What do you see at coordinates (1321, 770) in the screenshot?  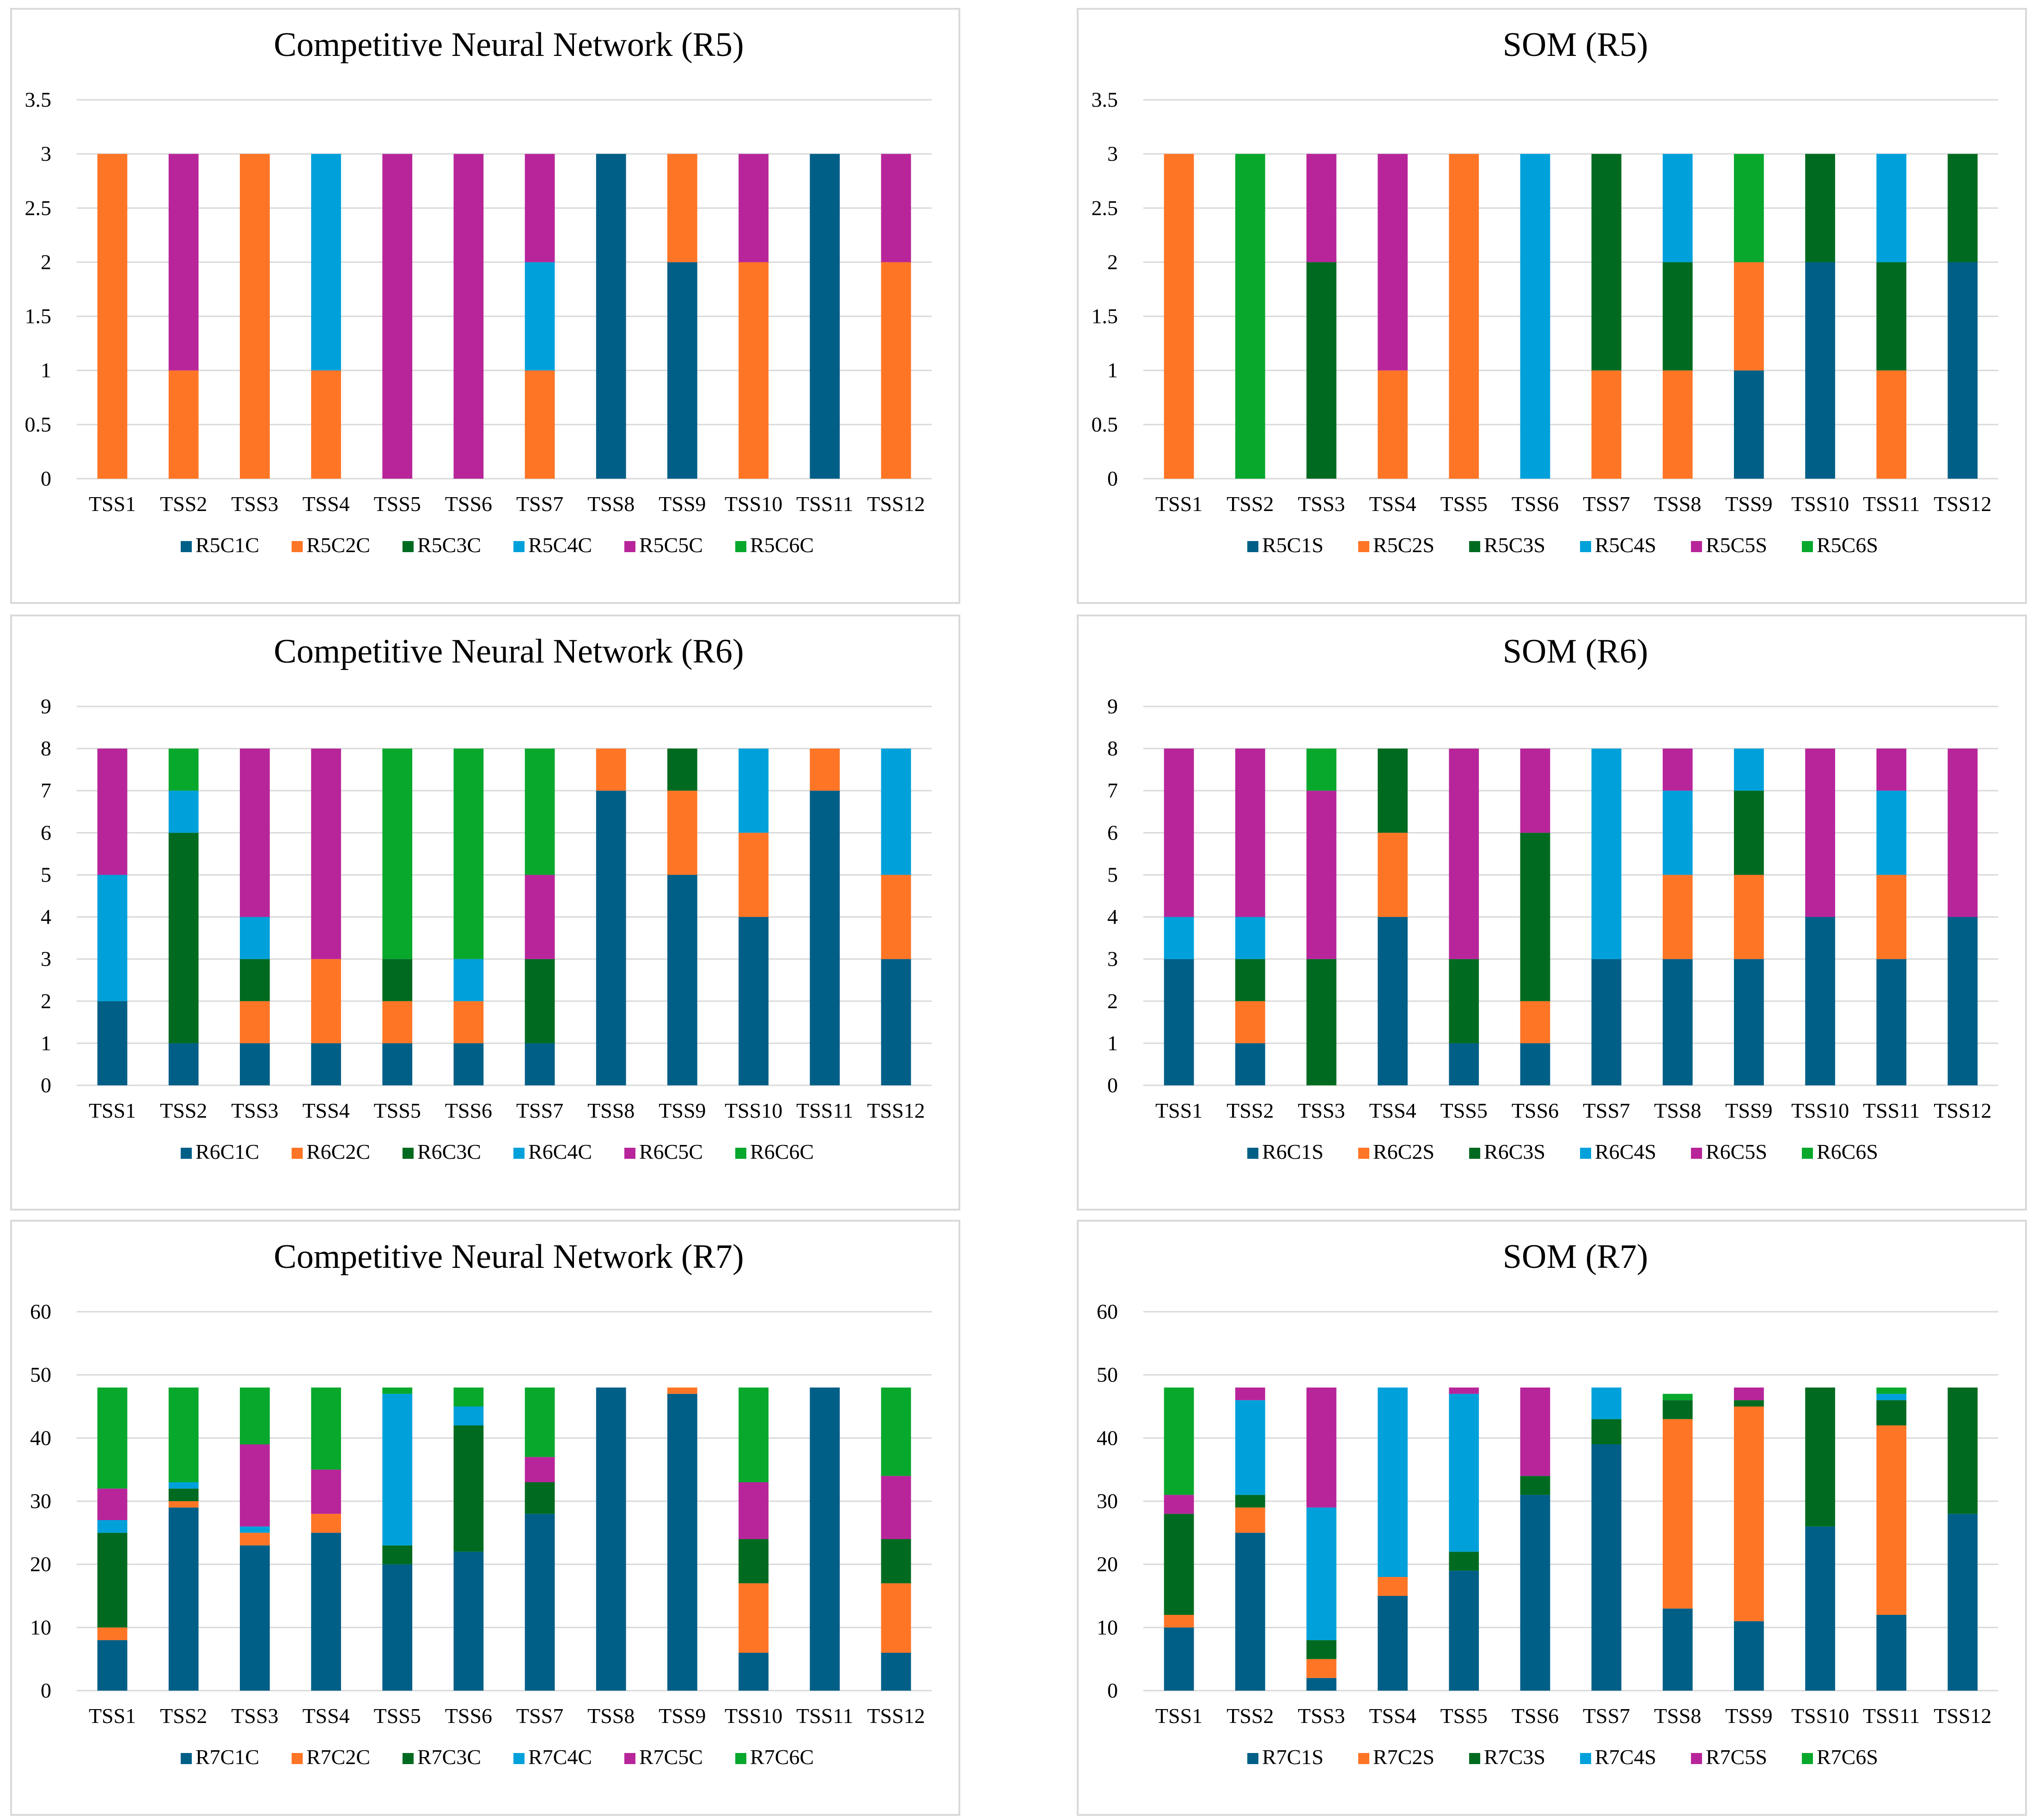 I see `bar-segment-r6c6s-tss3` at bounding box center [1321, 770].